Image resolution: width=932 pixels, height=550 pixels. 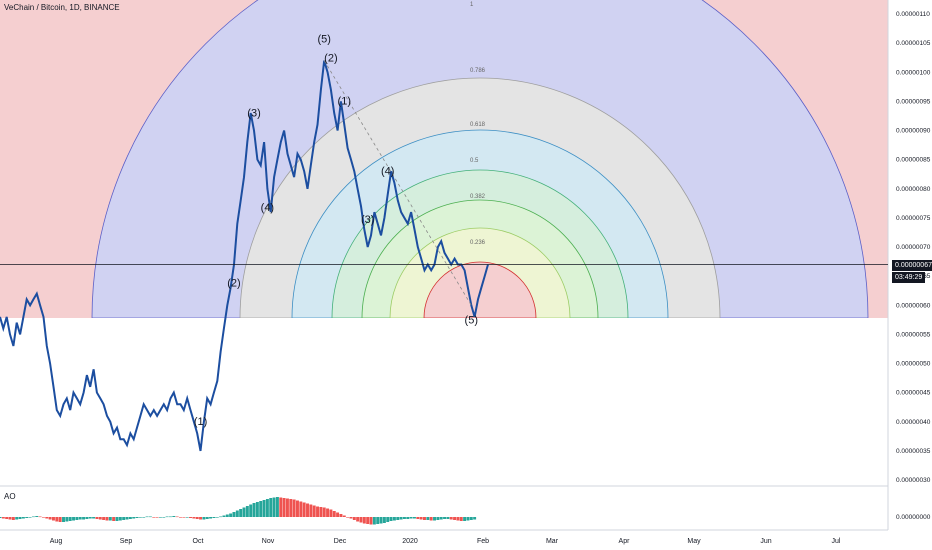 I want to click on y-tick-label: 0.00000085, so click(x=913, y=160).